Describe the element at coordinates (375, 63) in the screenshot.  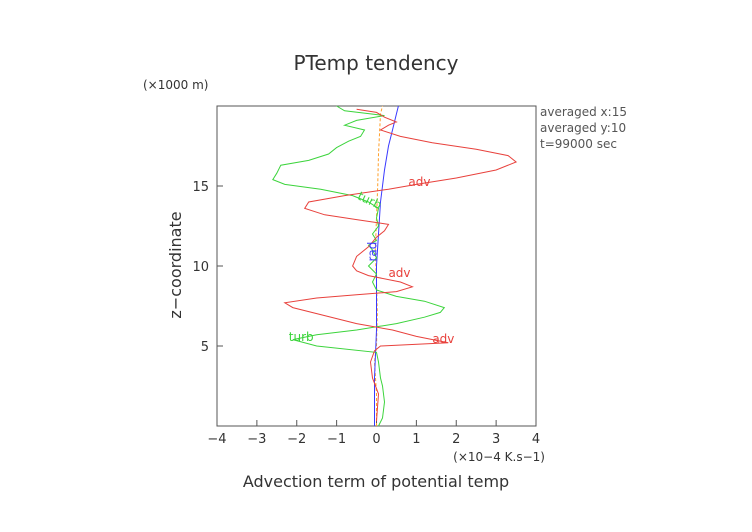
I see `chart-title: PTemp tendency` at that location.